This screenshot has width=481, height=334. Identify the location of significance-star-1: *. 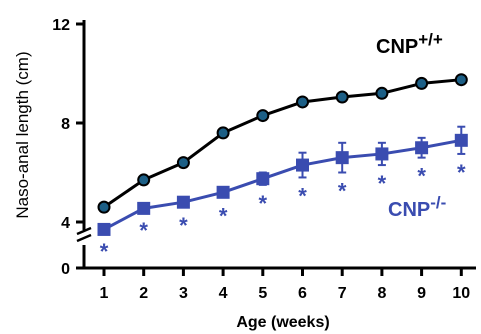
(104, 251).